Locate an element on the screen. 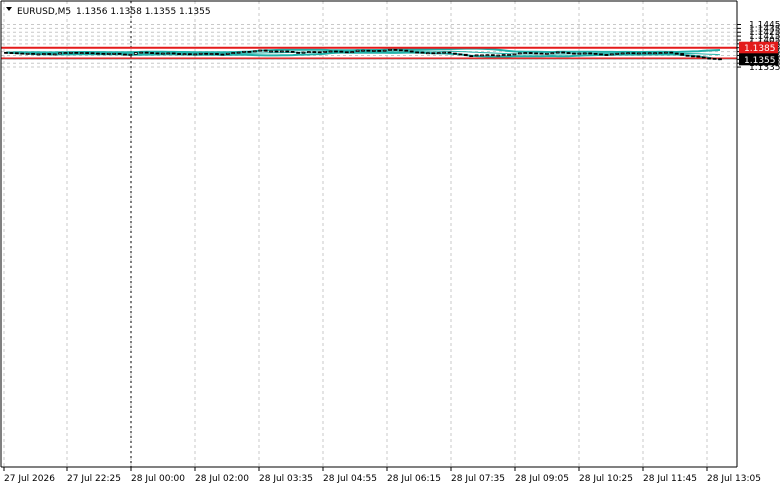  current-price-badge-bg is located at coordinates (758, 59).